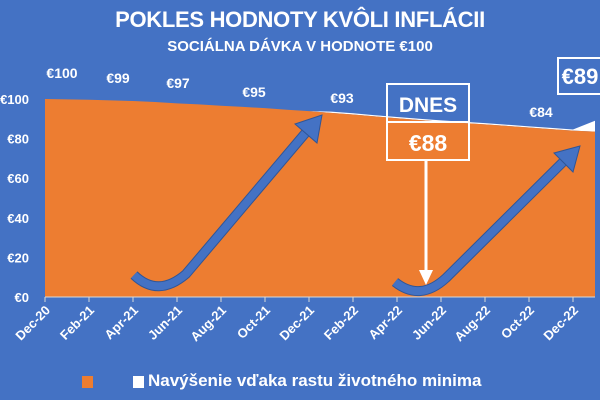  What do you see at coordinates (428, 105) in the screenshot?
I see `today-label: DNES` at bounding box center [428, 105].